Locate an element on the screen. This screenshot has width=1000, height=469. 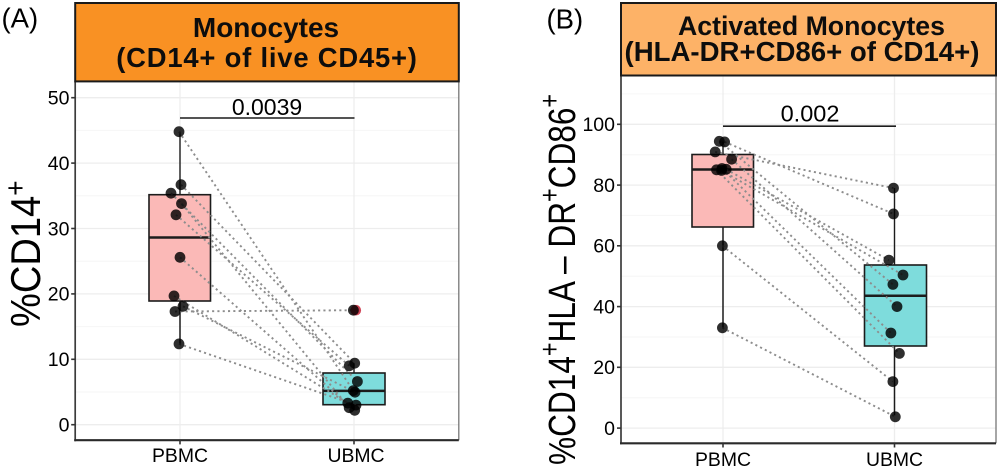
svg-text: (B) is located at coordinates (565, 19).